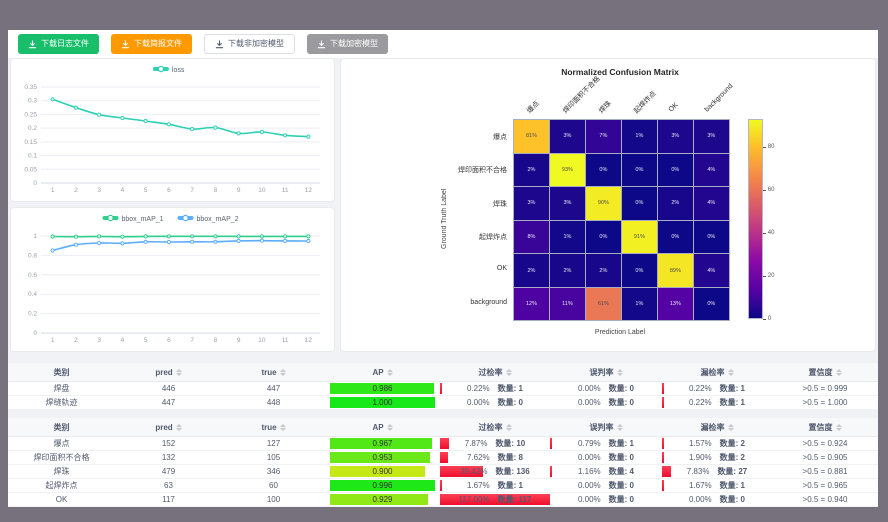 This screenshot has width=888, height=522. What do you see at coordinates (675, 203) in the screenshot?
I see `heatmap-cell: 2%` at bounding box center [675, 203].